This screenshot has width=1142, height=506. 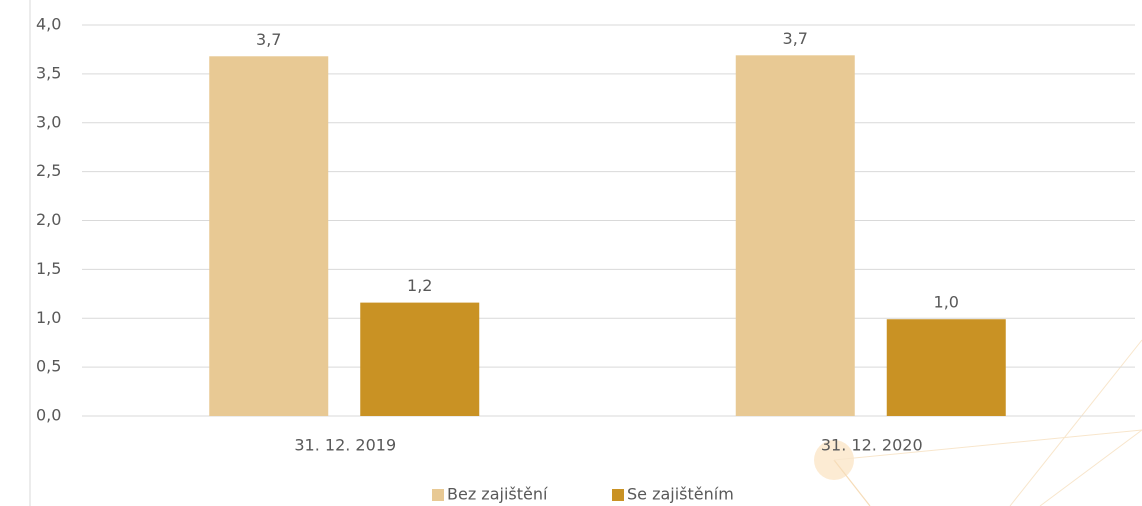 I want to click on y-tick-label: 3,0, so click(x=48, y=121).